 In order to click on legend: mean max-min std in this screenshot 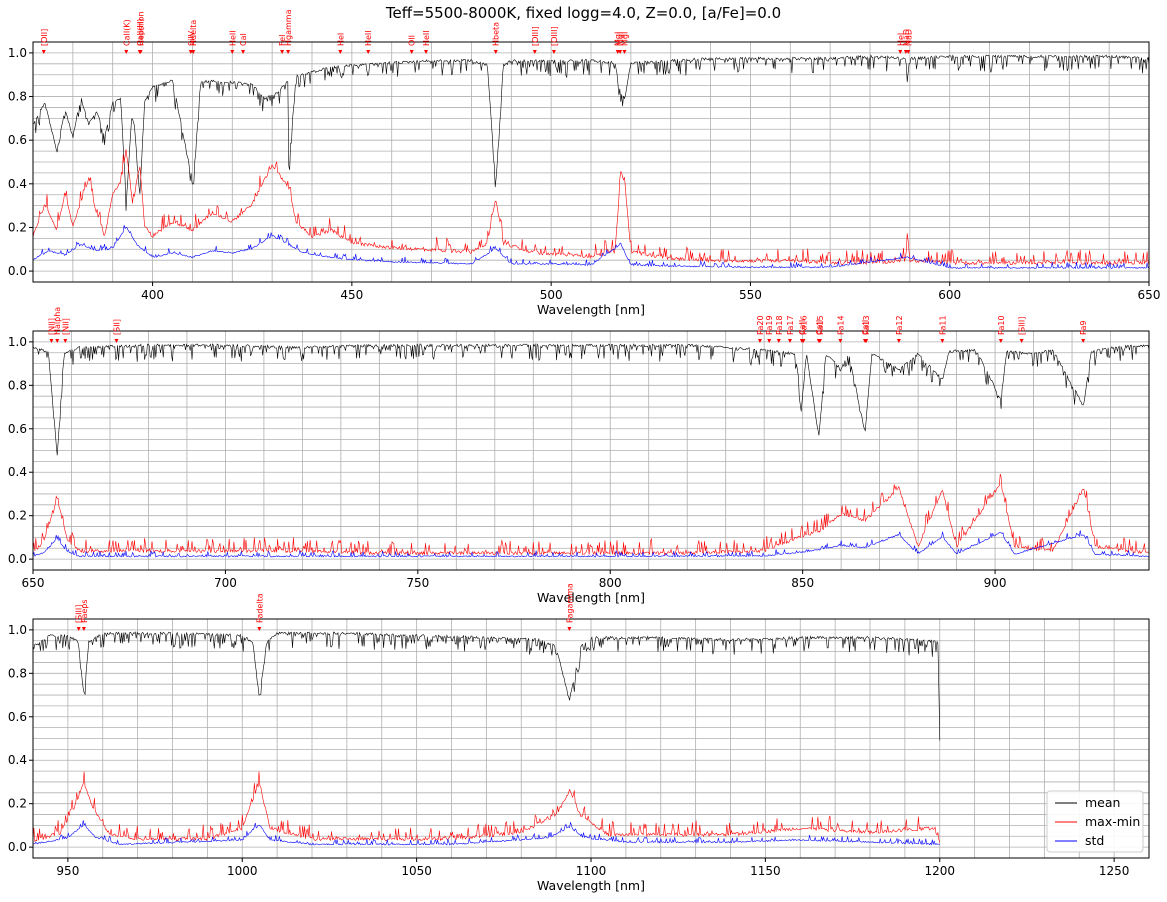, I will do `click(1095, 821)`.